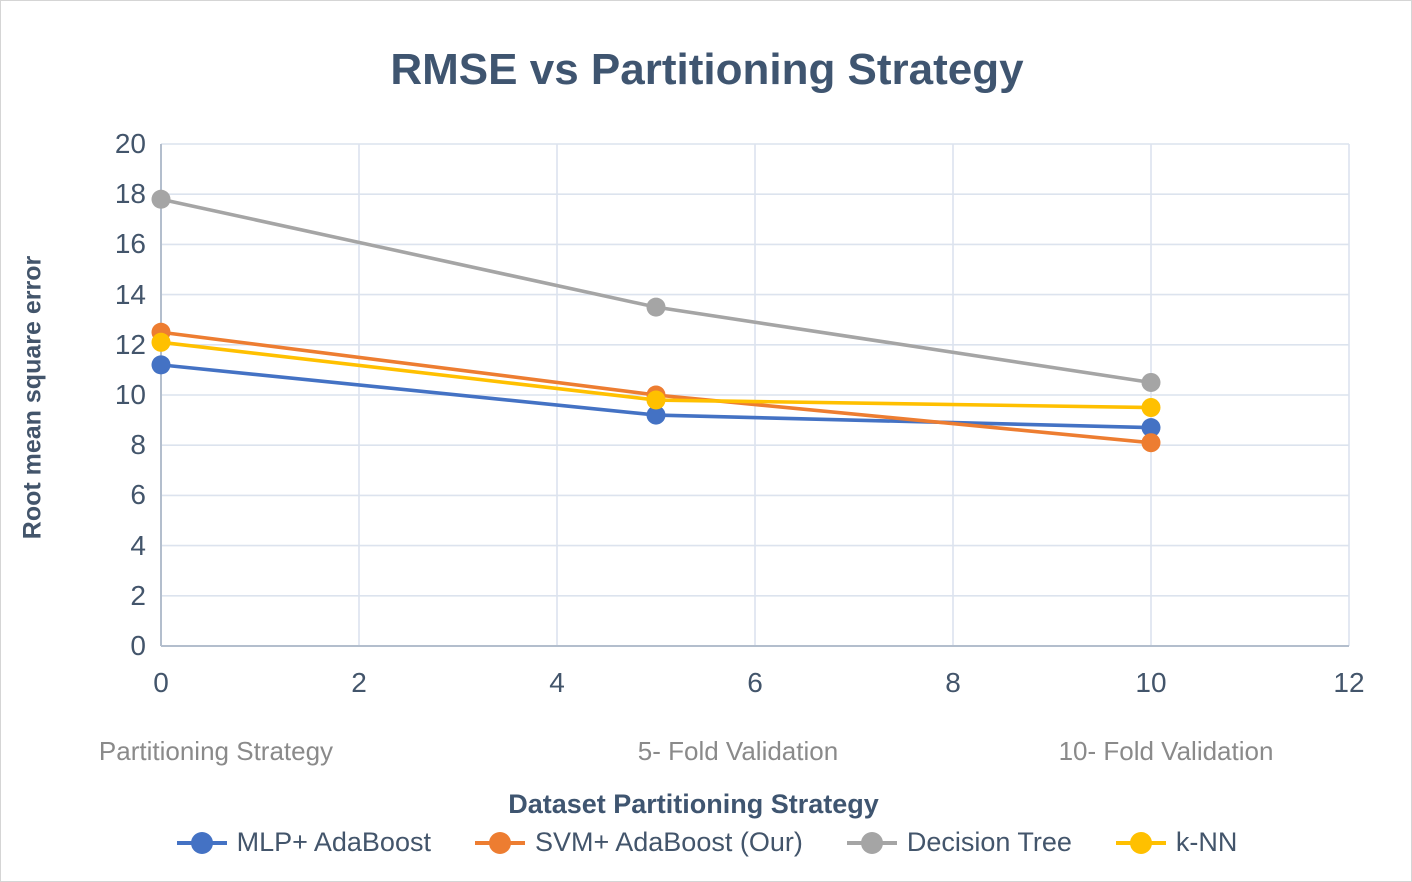 The image size is (1412, 882). What do you see at coordinates (130, 244) in the screenshot?
I see `y-tick-label-16: 16` at bounding box center [130, 244].